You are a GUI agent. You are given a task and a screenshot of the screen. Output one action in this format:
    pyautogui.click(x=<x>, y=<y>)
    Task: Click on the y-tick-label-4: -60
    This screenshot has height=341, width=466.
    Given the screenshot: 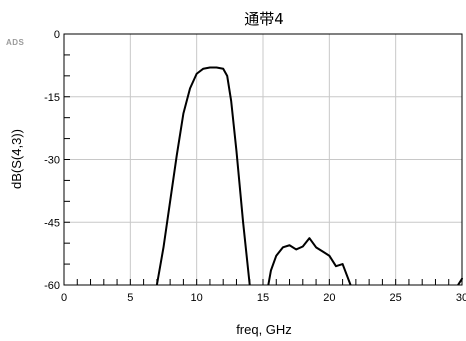 What is the action you would take?
    pyautogui.click(x=52, y=286)
    